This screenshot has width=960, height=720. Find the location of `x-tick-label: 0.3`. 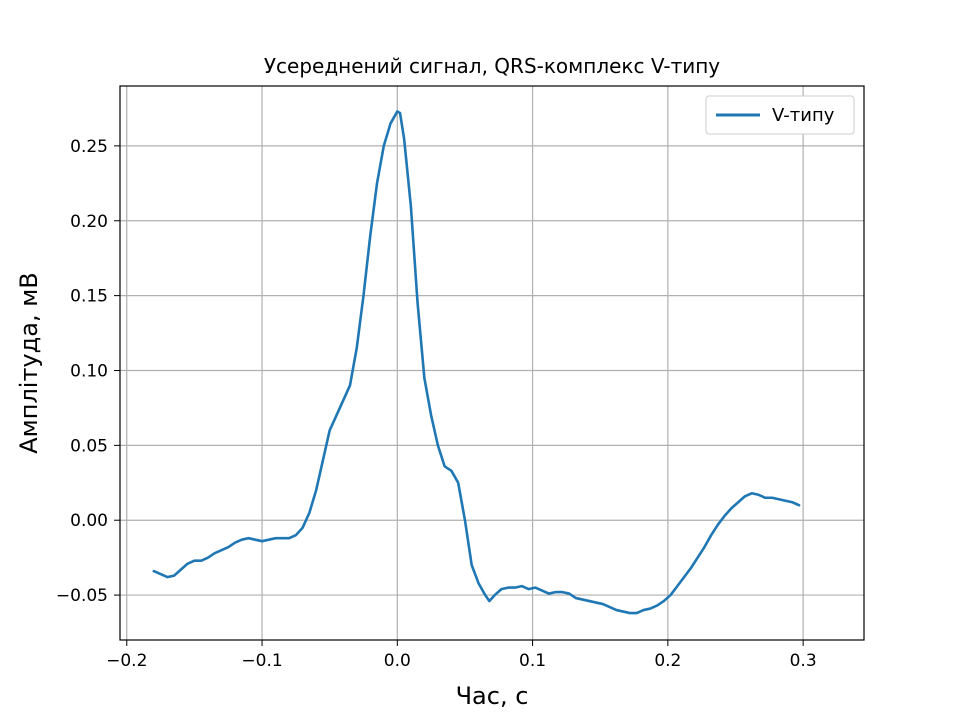

x-tick-label: 0.3 is located at coordinates (803, 661).